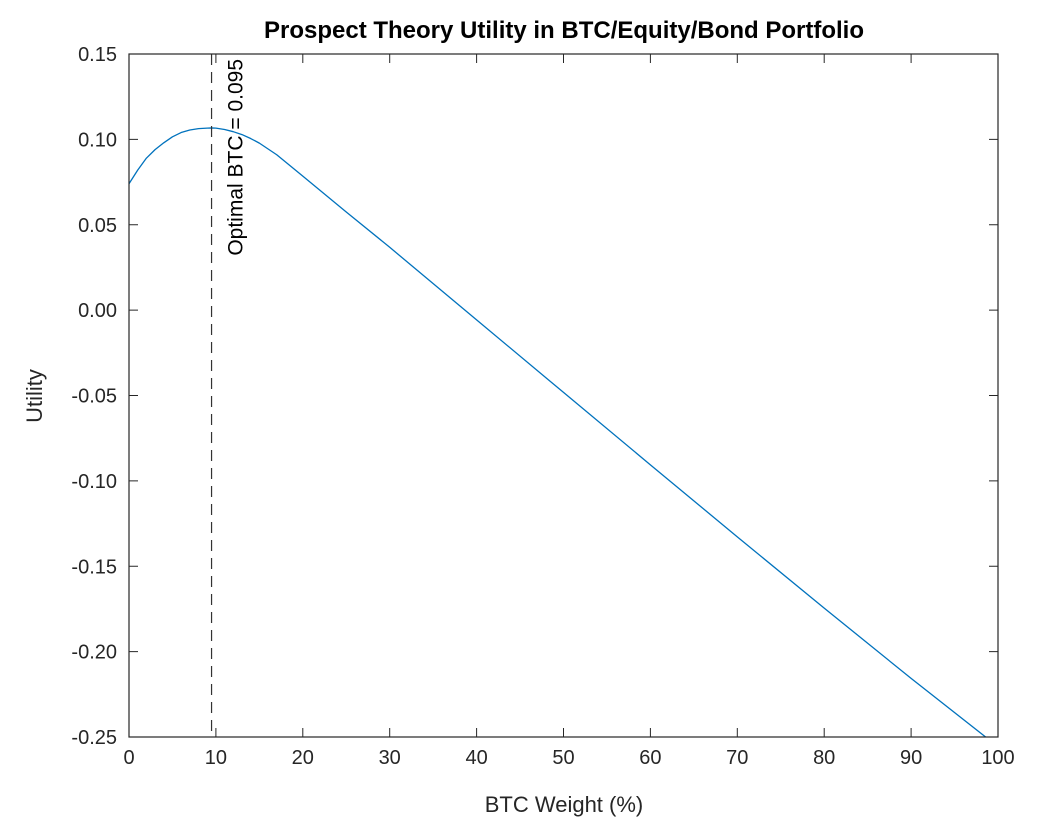  What do you see at coordinates (997, 758) in the screenshot?
I see `x-tick-label: 100` at bounding box center [997, 758].